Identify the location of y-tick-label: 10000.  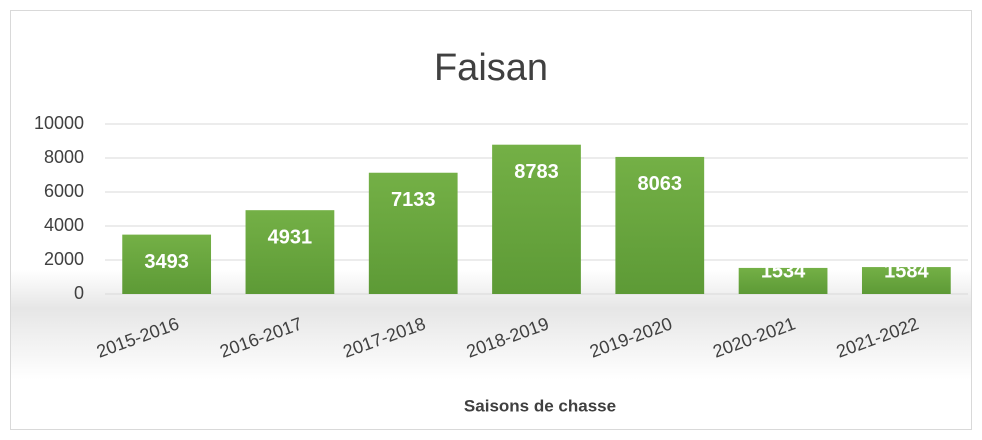
(59, 123).